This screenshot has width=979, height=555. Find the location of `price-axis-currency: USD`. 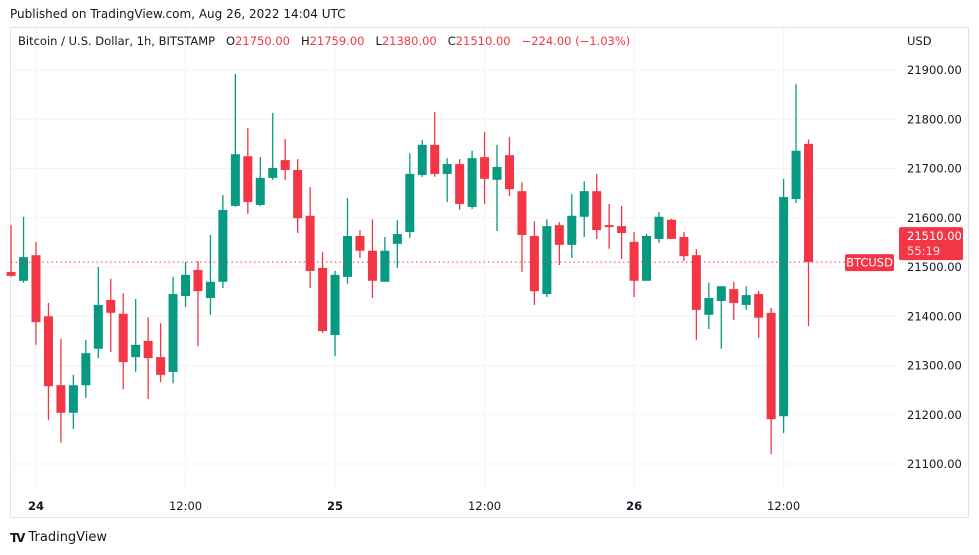

price-axis-currency: USD is located at coordinates (919, 41).